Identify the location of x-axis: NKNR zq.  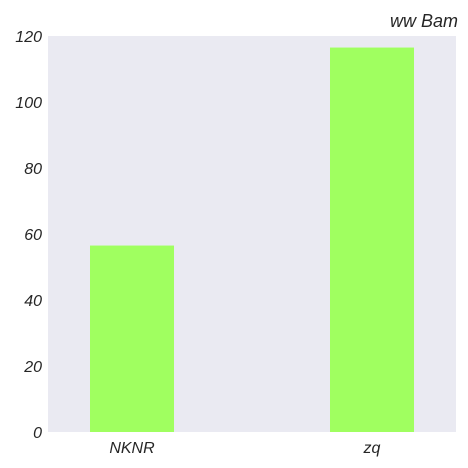
(244, 448).